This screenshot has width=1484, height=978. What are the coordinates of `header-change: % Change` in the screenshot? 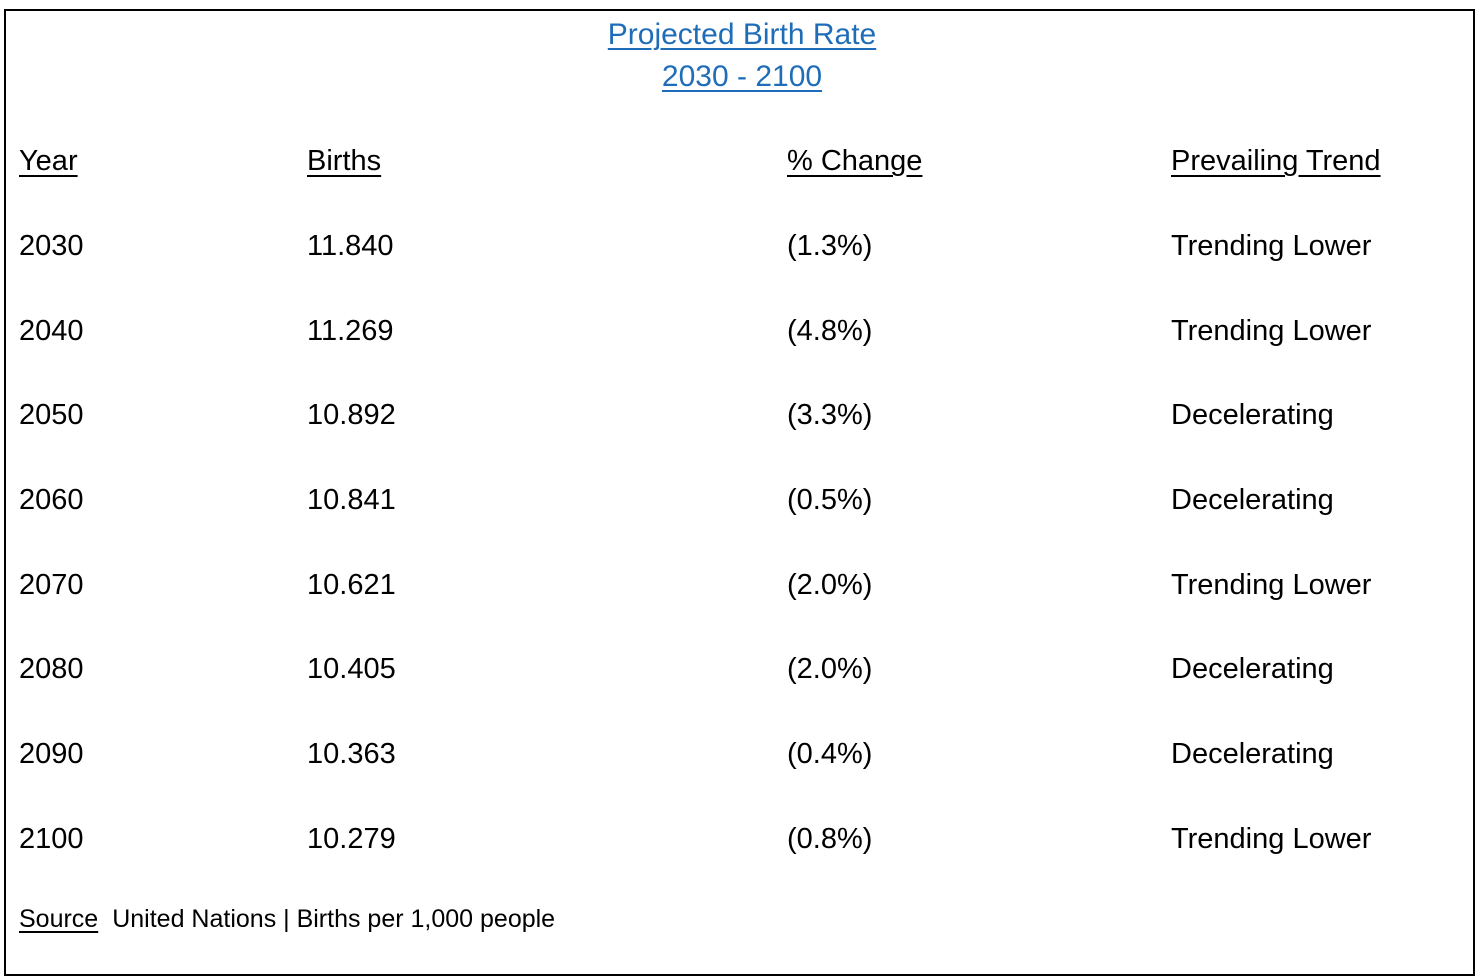 It's located at (855, 161).